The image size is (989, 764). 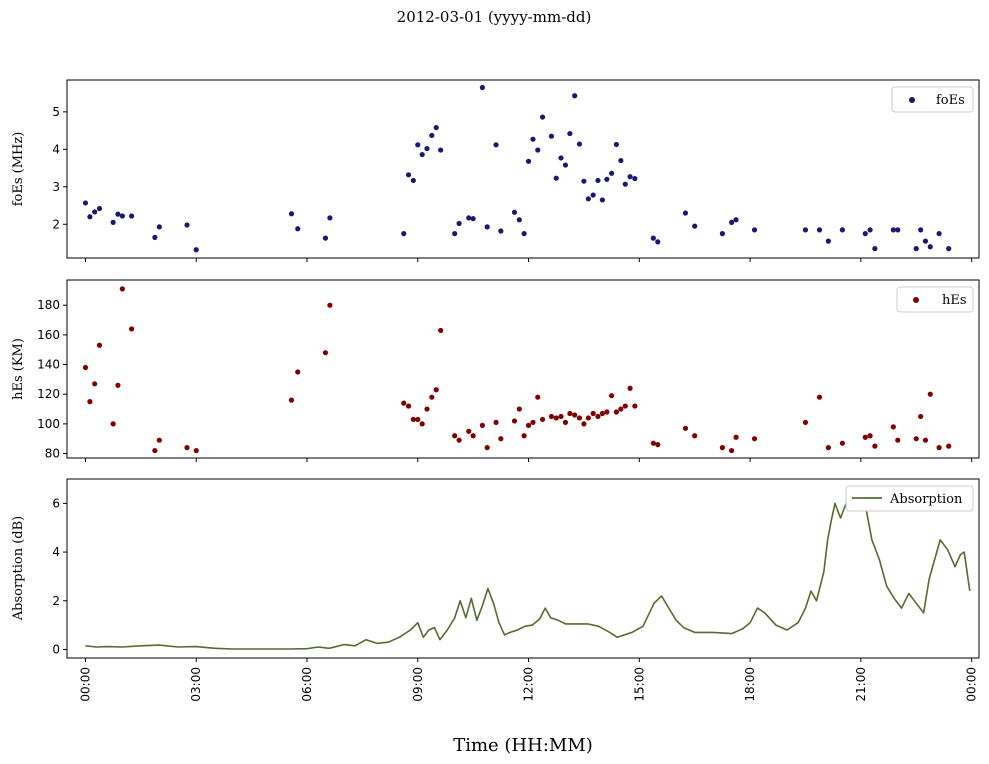 What do you see at coordinates (307, 684) in the screenshot?
I see `x-tick-label: 06:00` at bounding box center [307, 684].